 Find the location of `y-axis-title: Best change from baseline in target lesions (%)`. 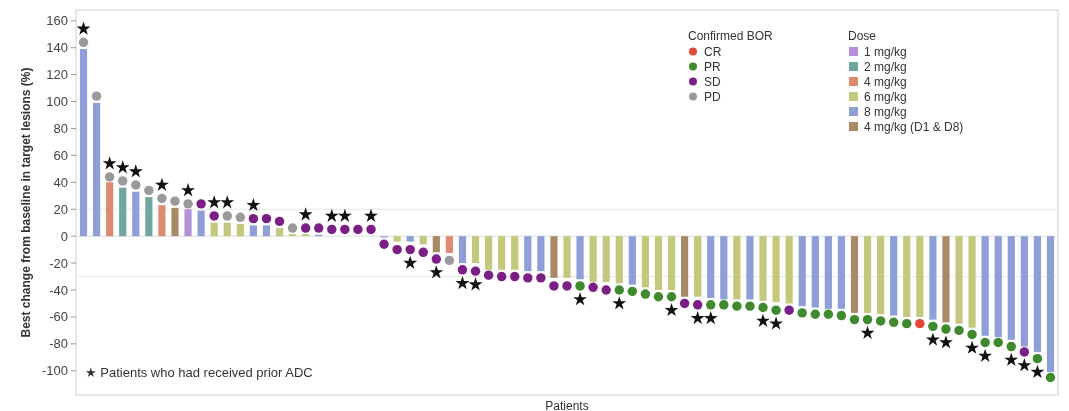

y-axis-title: Best change from baseline in target lesions (%) is located at coordinates (26, 202).